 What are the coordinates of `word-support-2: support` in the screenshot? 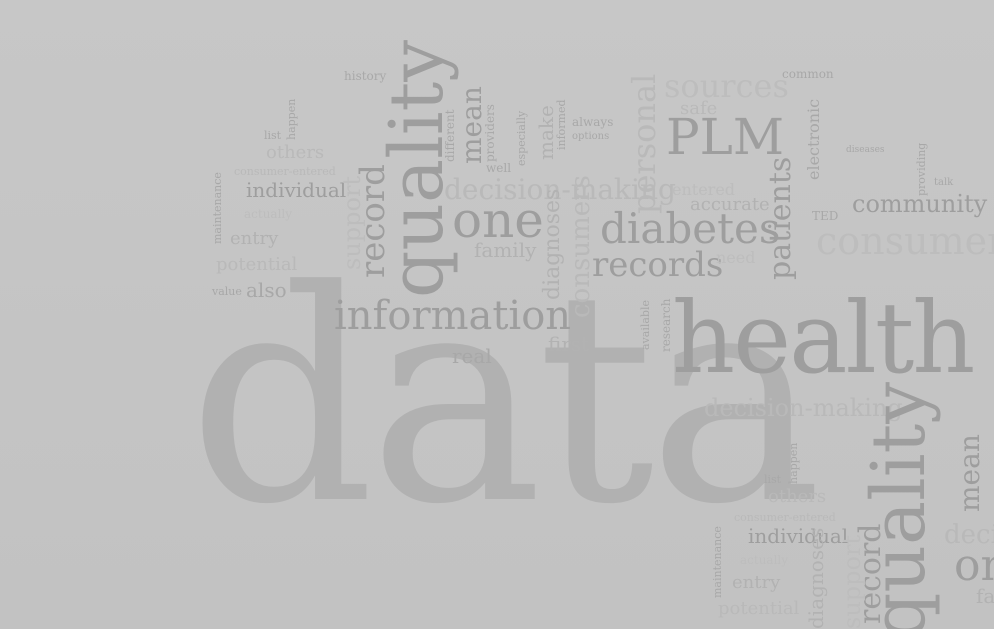 It's located at (852, 581).